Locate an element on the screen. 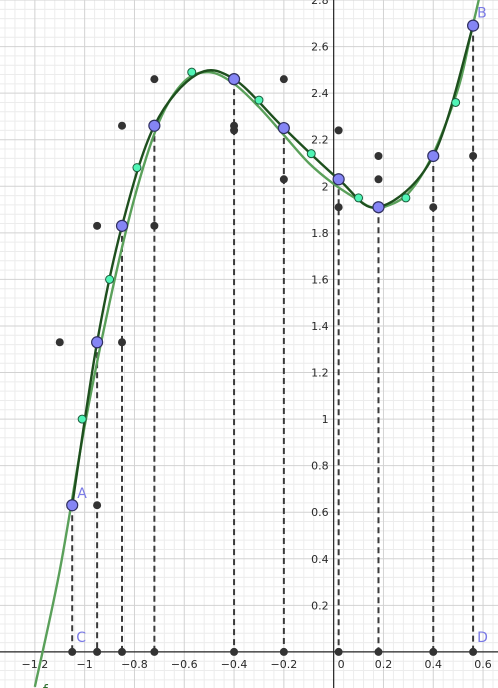 The image size is (498, 688). point-label-C: C is located at coordinates (81, 638).